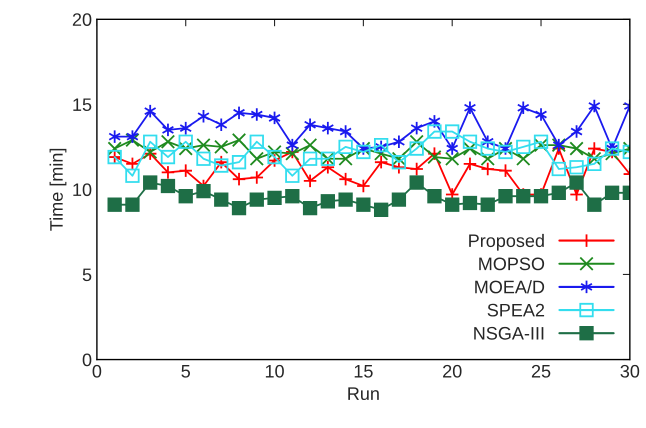 The width and height of the screenshot is (646, 428). I want to click on y-tick-label: 15, so click(82, 105).